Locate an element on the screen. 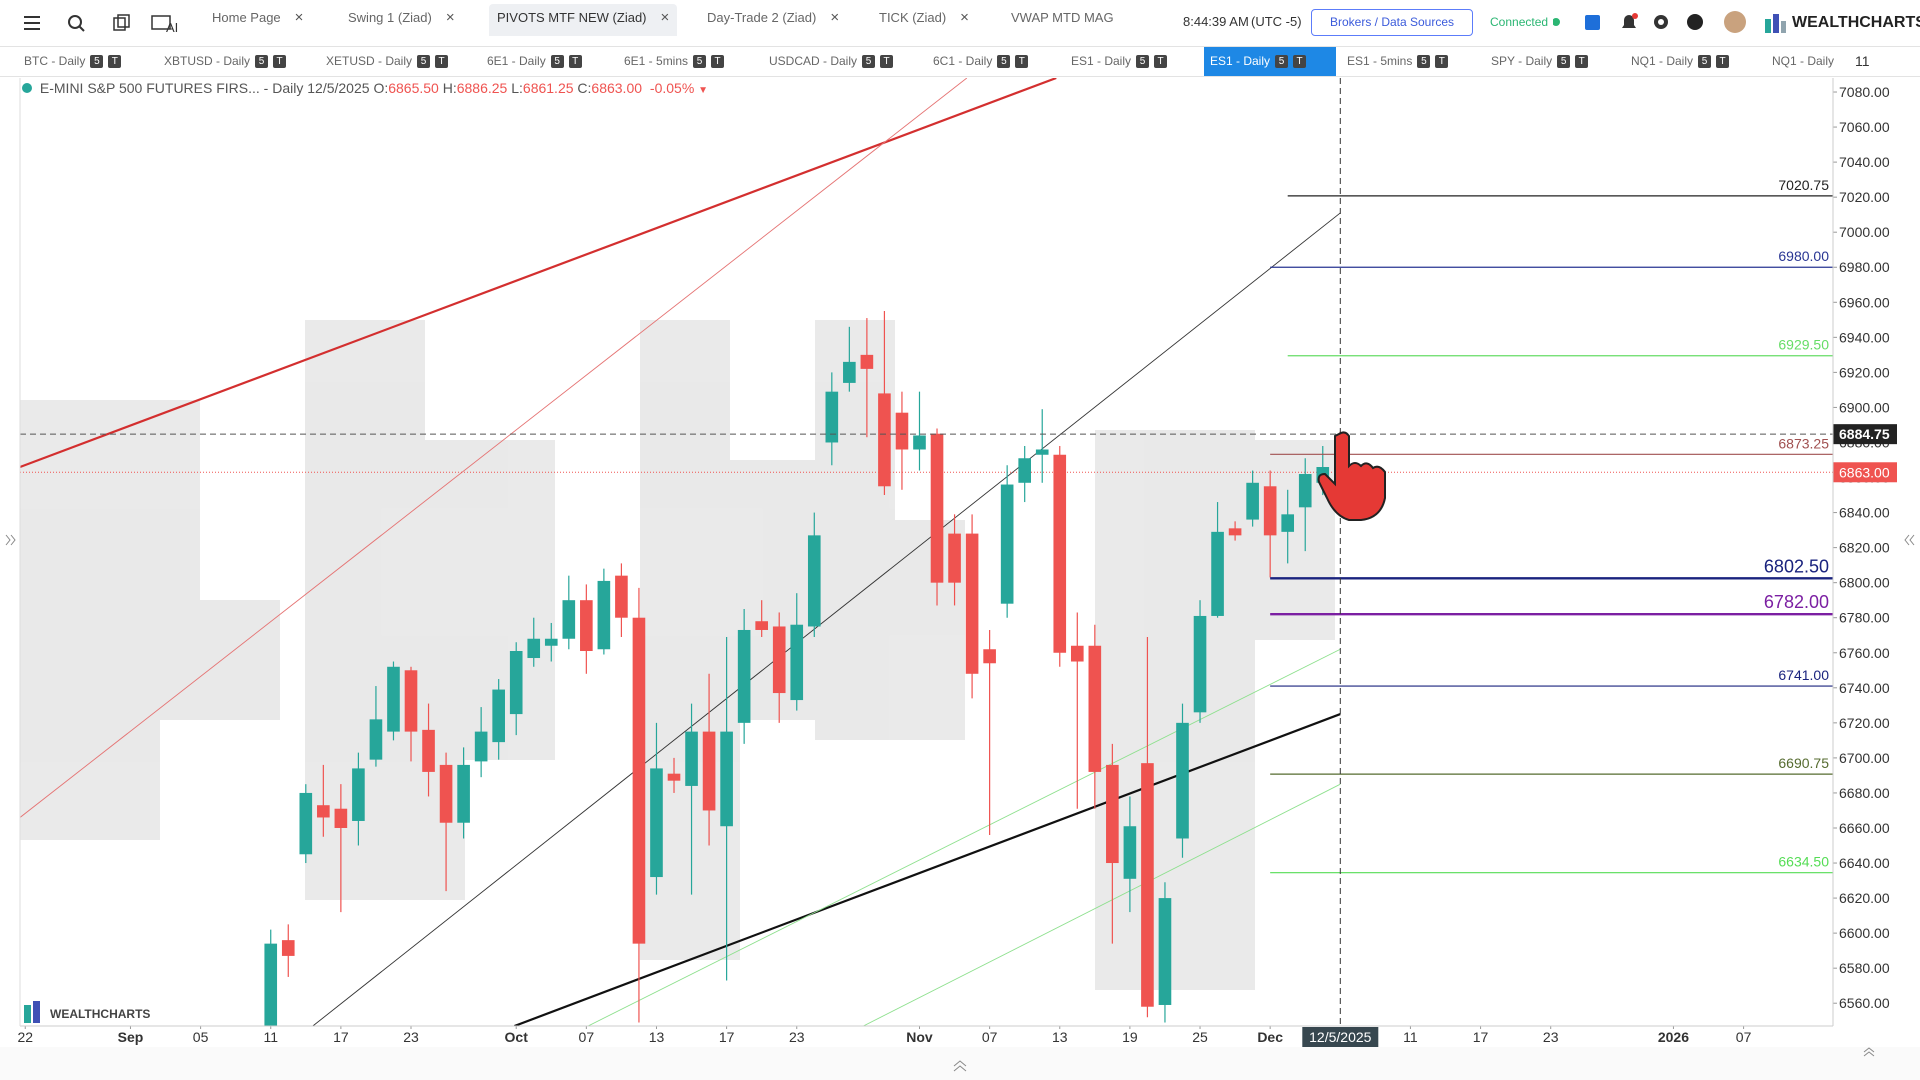  user-avatar is located at coordinates (1735, 22).